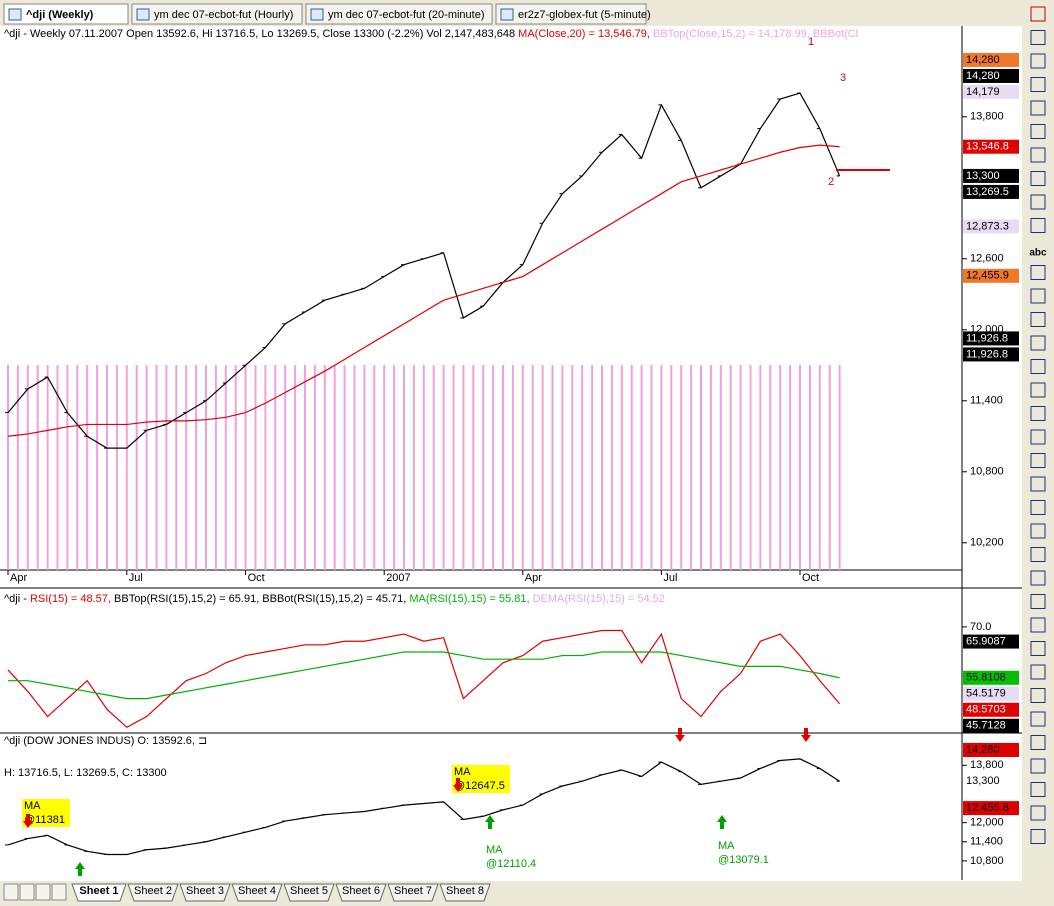 This screenshot has width=1054, height=906. What do you see at coordinates (479, 786) in the screenshot?
I see `annotation-text: @12647.5` at bounding box center [479, 786].